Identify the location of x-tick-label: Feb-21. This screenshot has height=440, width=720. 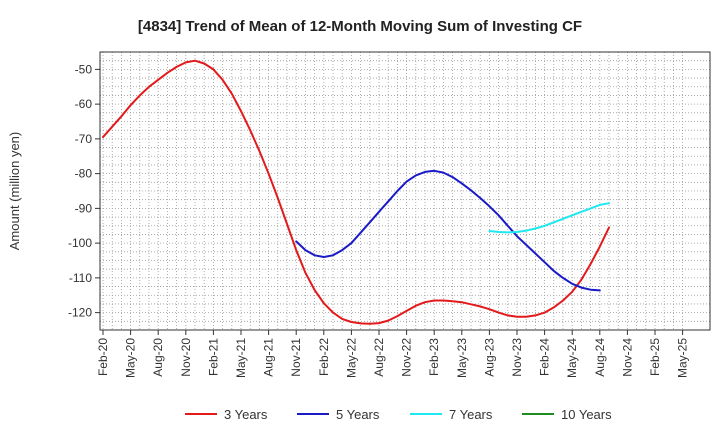
(213, 357).